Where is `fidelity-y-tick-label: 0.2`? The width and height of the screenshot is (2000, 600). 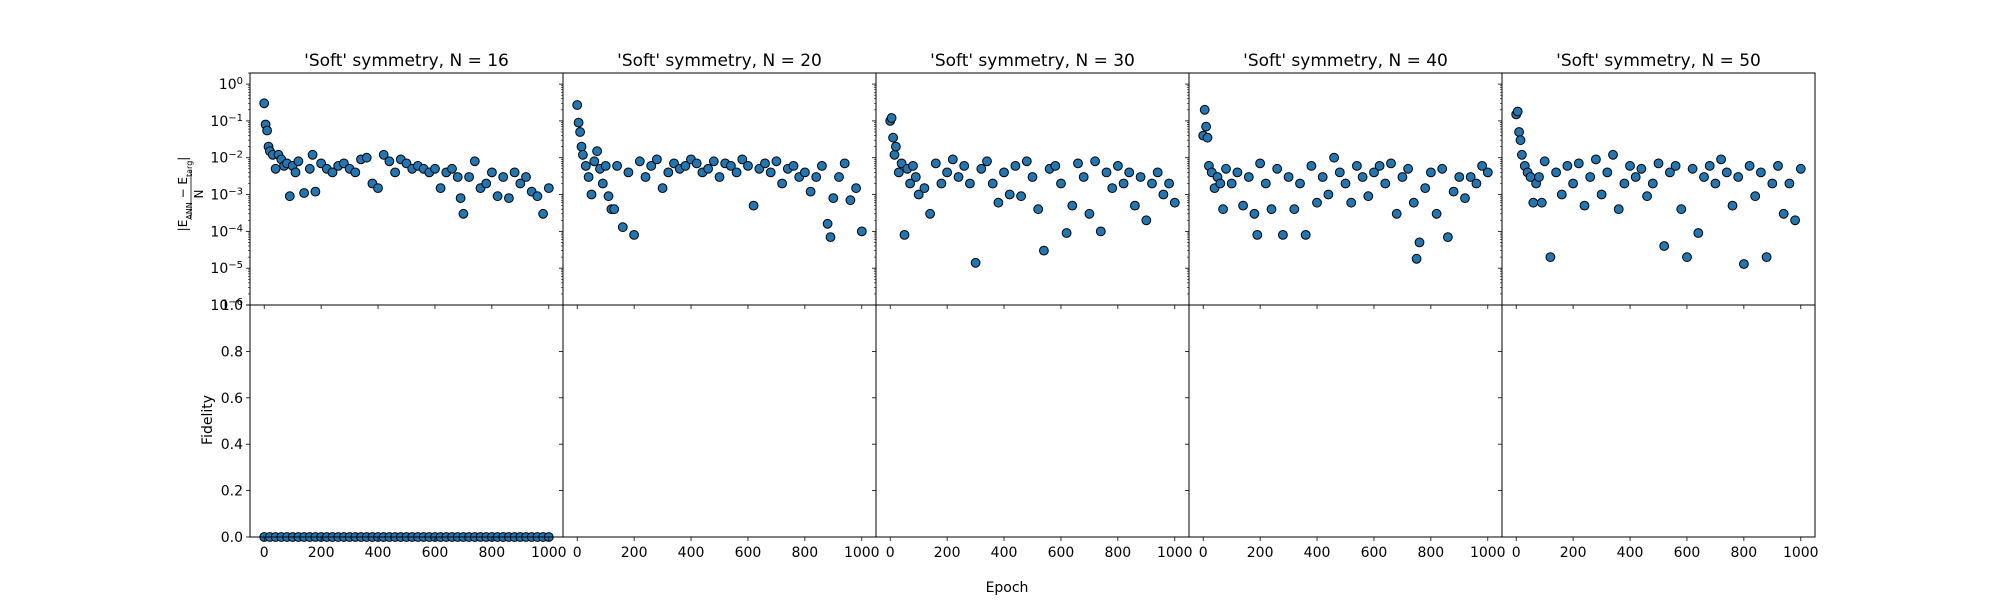
fidelity-y-tick-label: 0.2 is located at coordinates (232, 492).